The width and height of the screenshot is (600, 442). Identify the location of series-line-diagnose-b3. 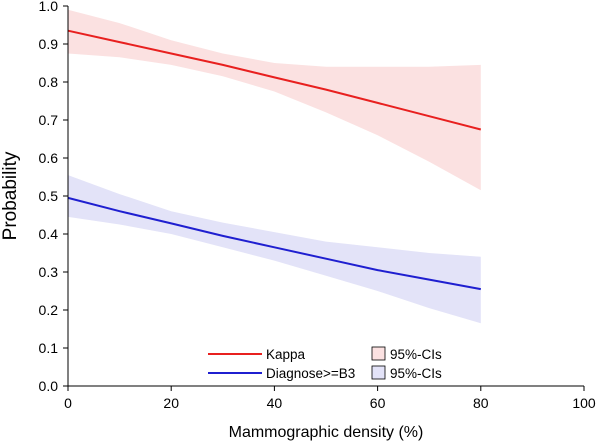
(274, 243).